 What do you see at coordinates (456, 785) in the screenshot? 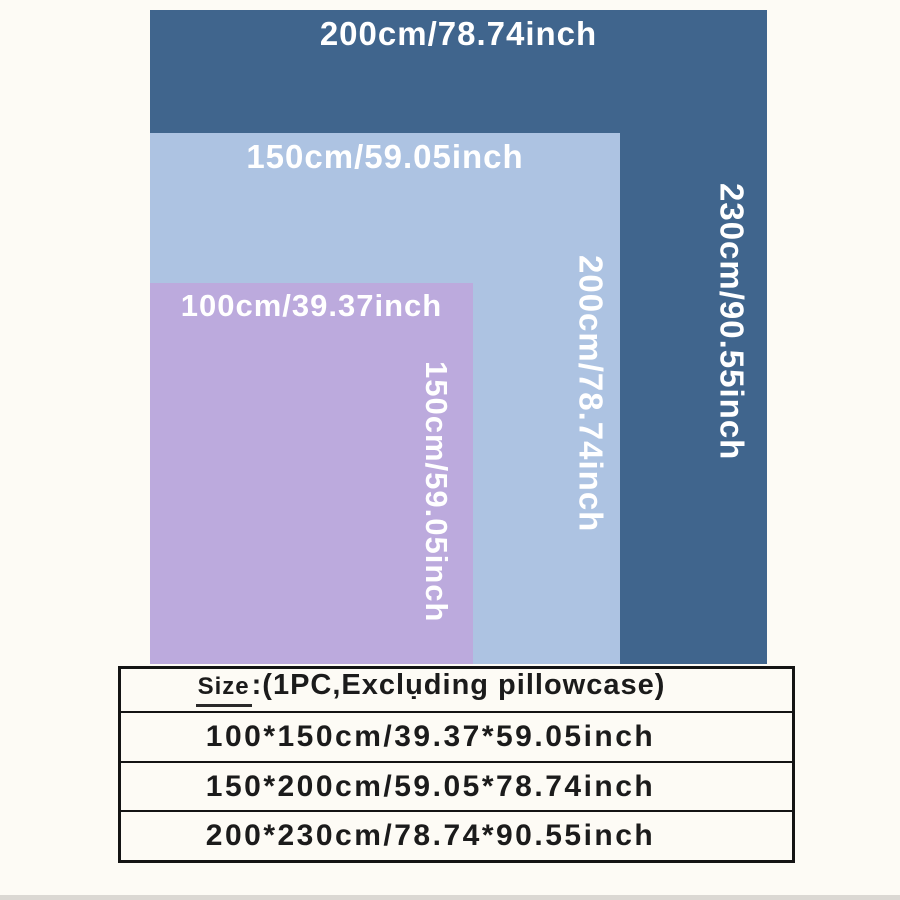
I see `size-row-150x200: 150*200cm/59.05*78.74inch` at bounding box center [456, 785].